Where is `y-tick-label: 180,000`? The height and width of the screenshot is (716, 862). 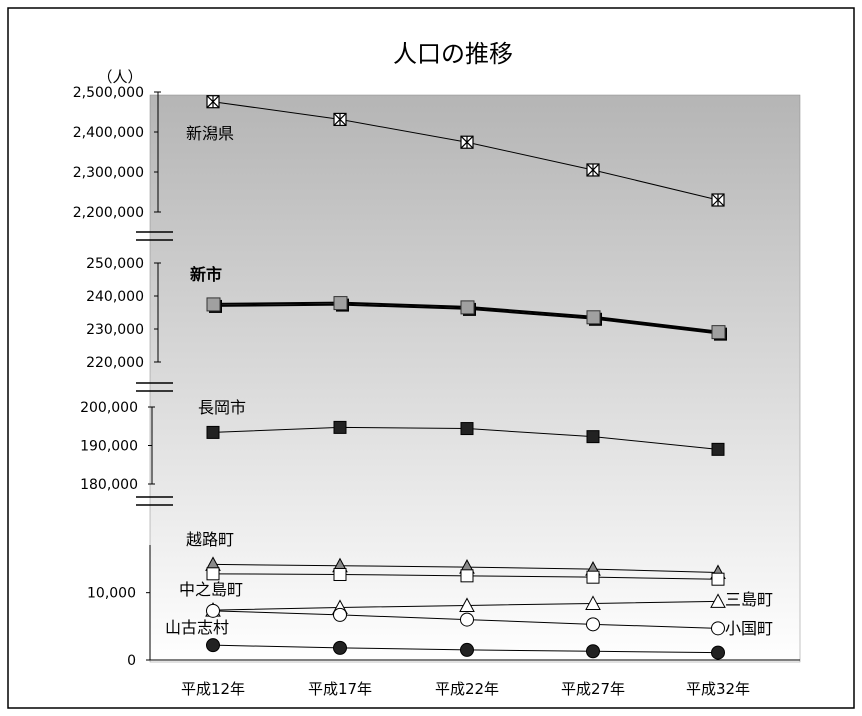
y-tick-label: 180,000 is located at coordinates (109, 485).